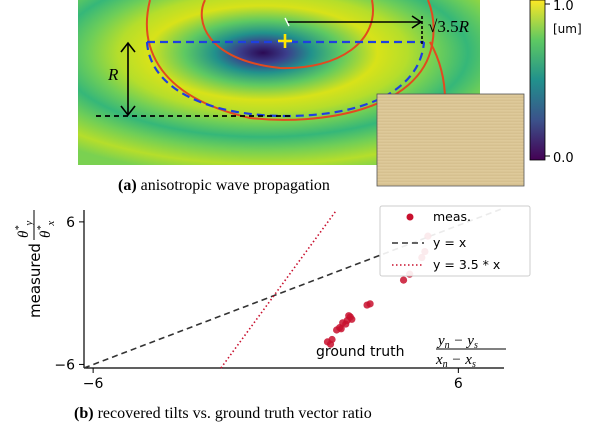  What do you see at coordinates (455, 361) in the screenshot?
I see `svg-text: xn − xs` at bounding box center [455, 361].